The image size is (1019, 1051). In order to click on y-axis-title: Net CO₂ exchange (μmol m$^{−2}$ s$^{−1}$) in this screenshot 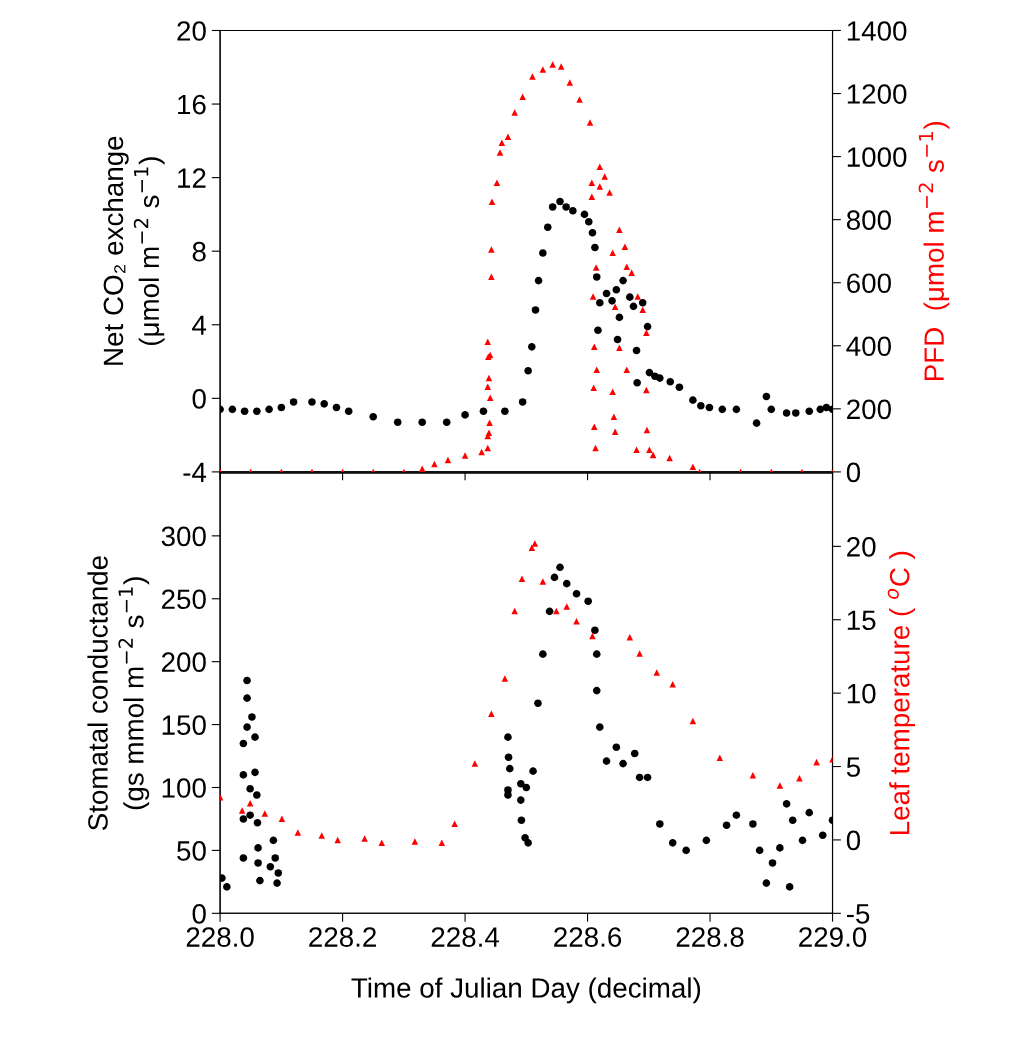, I will do `click(133, 250)`.